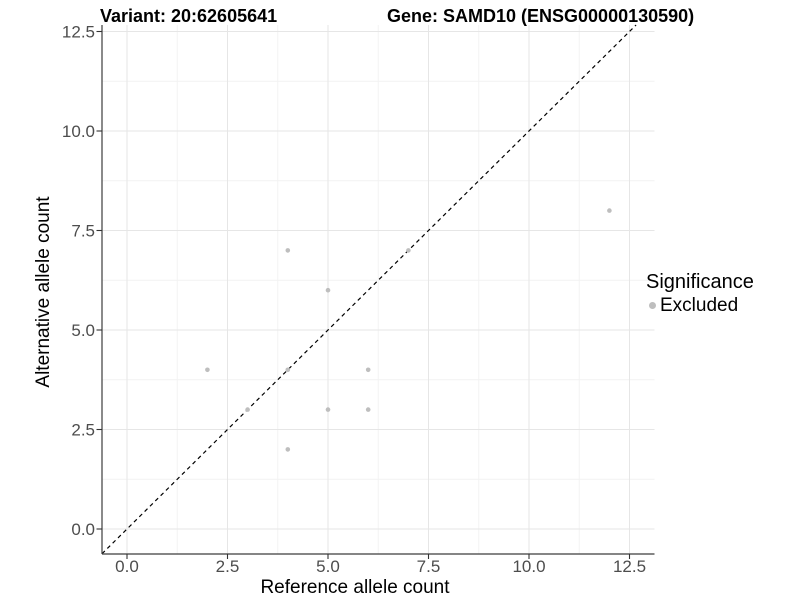  I want to click on x-tick-label: 7.5, so click(429, 566).